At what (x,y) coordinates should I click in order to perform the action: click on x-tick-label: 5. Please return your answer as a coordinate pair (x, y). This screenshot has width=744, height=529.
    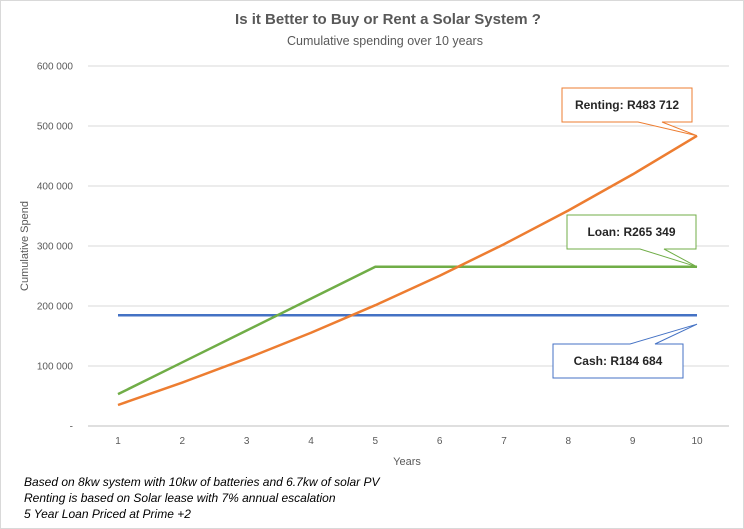
    Looking at the image, I should click on (376, 441).